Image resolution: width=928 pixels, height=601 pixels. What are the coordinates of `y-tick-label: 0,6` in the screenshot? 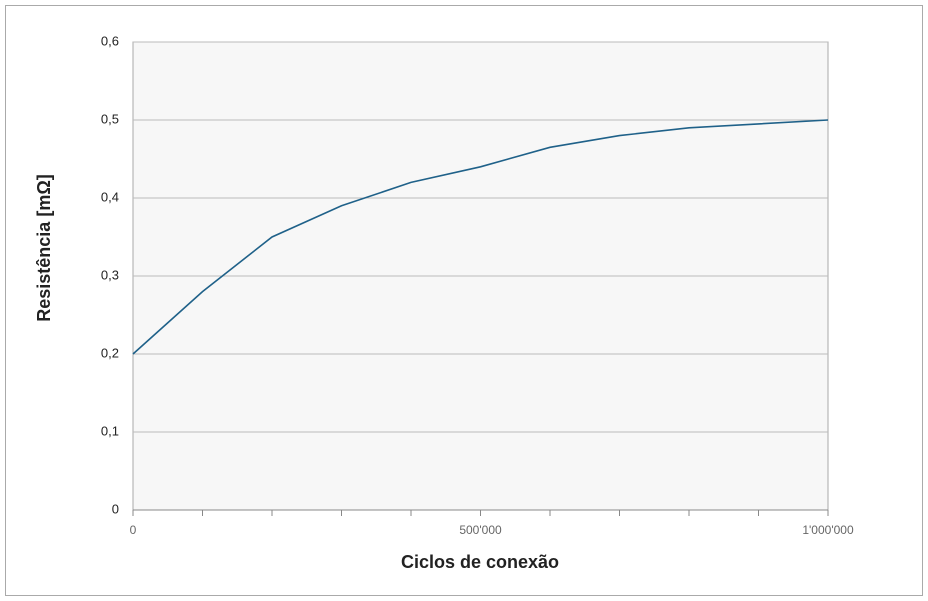 It's located at (110, 40).